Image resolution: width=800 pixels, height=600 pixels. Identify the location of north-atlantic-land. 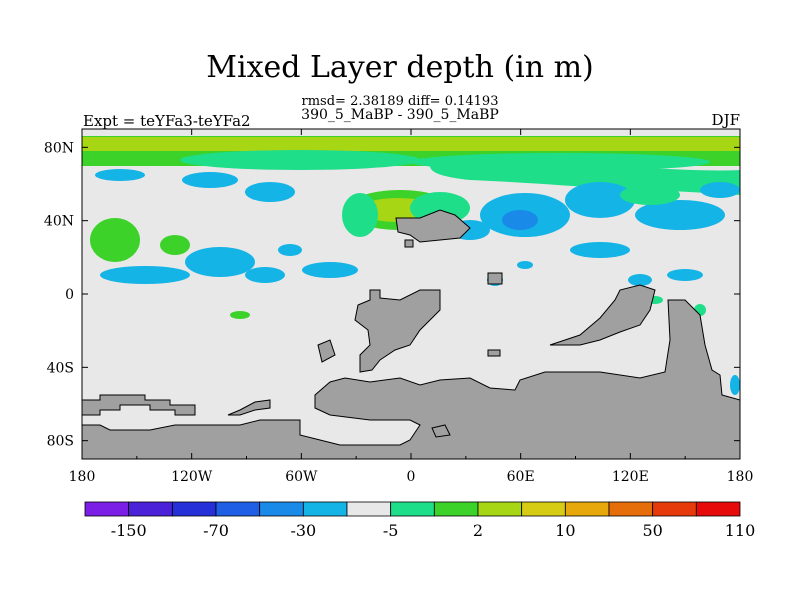
(433, 226).